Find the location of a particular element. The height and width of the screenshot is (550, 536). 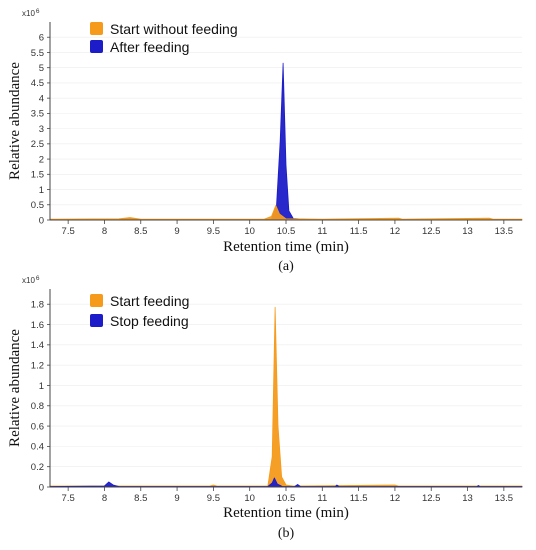

y-tick-label: 0.5 is located at coordinates (37, 205).